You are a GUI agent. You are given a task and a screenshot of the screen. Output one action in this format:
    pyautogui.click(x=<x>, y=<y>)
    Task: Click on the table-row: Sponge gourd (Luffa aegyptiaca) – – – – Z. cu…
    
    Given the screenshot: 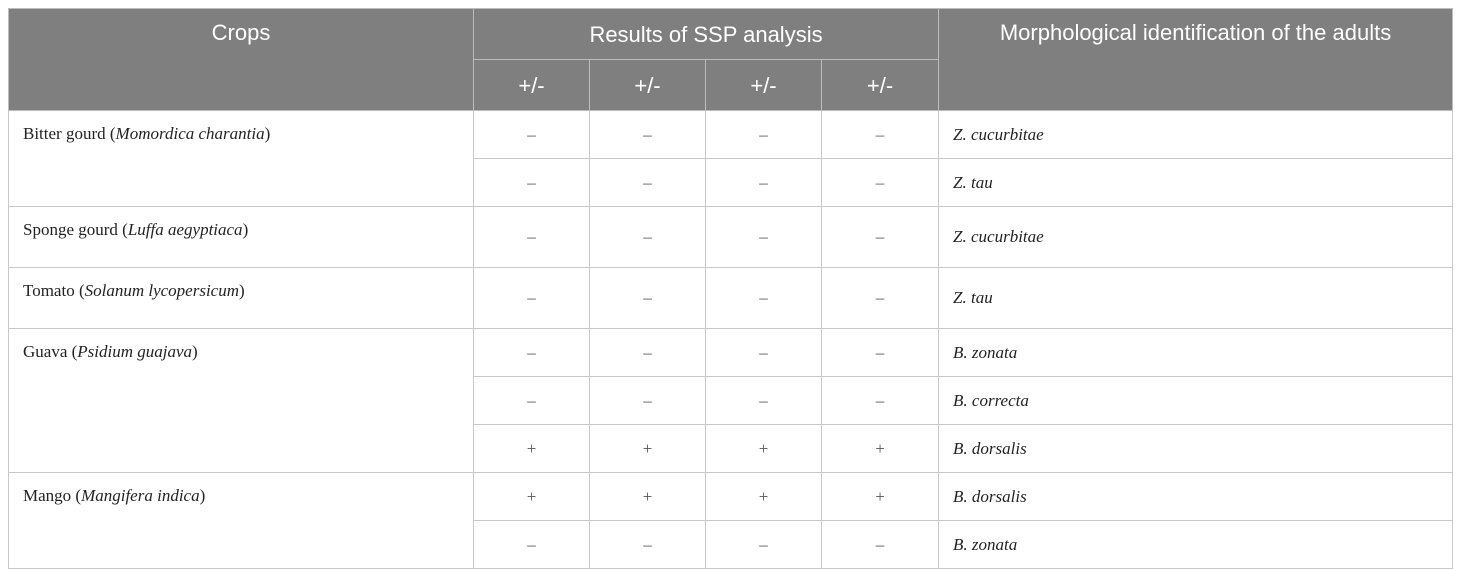 What is the action you would take?
    pyautogui.click(x=731, y=237)
    